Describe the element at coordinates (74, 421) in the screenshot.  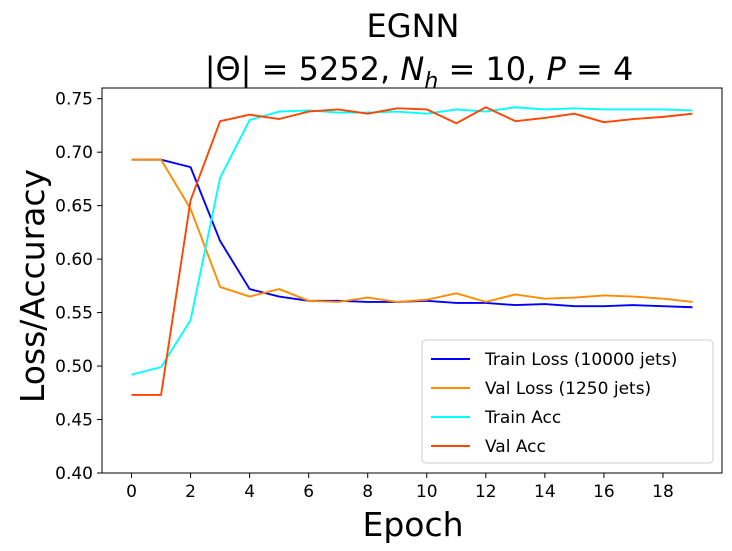
I see `y-tick-label: 0.45` at that location.